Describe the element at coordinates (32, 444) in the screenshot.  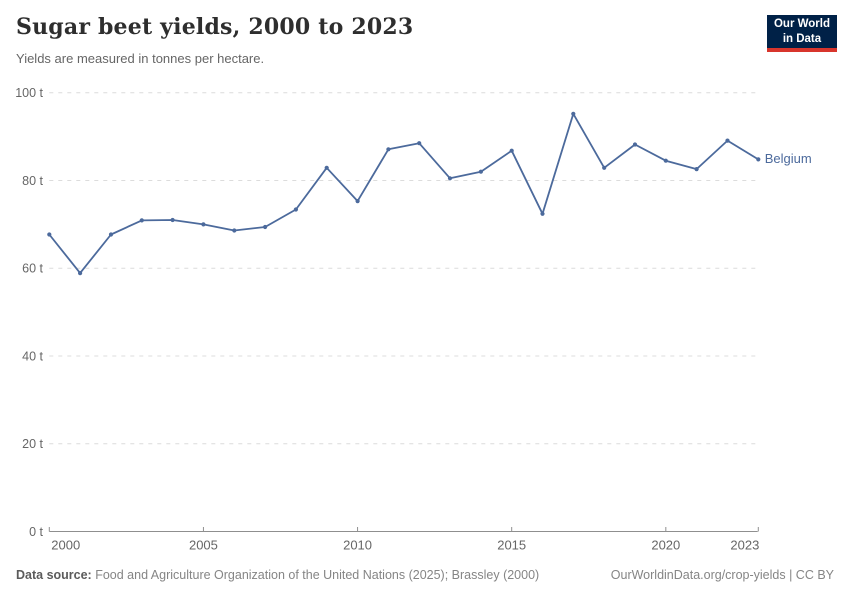
I see `y-tick-label: 20 t` at that location.